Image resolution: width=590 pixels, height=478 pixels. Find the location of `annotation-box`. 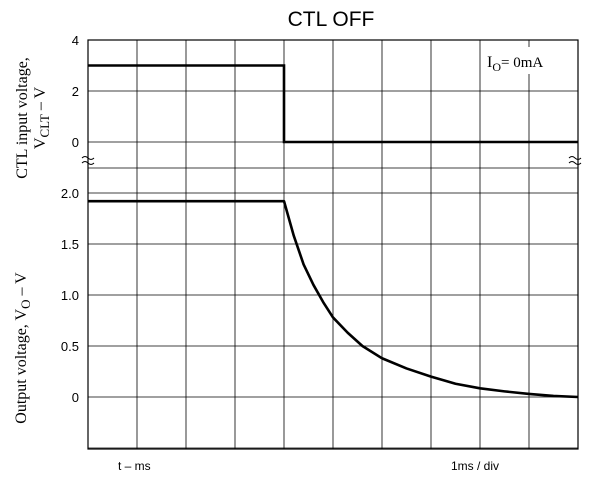

annotation-box is located at coordinates (528, 60).